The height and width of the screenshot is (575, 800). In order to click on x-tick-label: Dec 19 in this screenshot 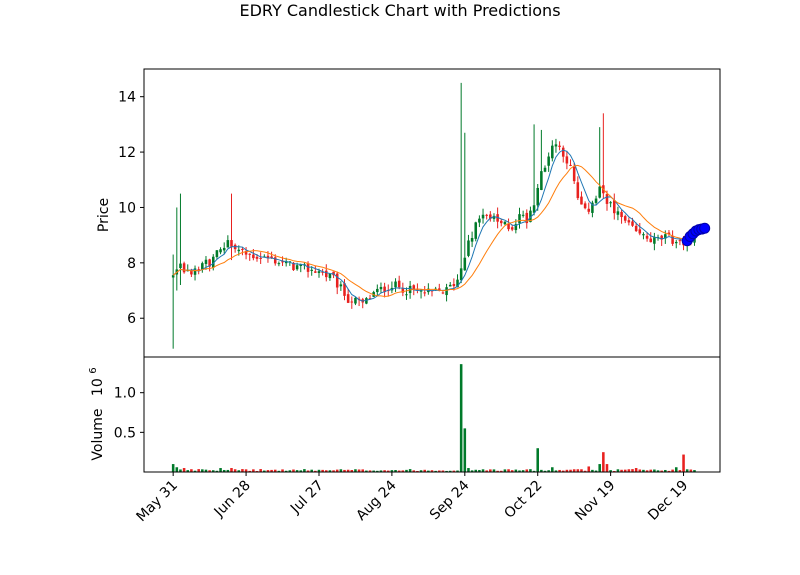, I will do `click(668, 501)`.